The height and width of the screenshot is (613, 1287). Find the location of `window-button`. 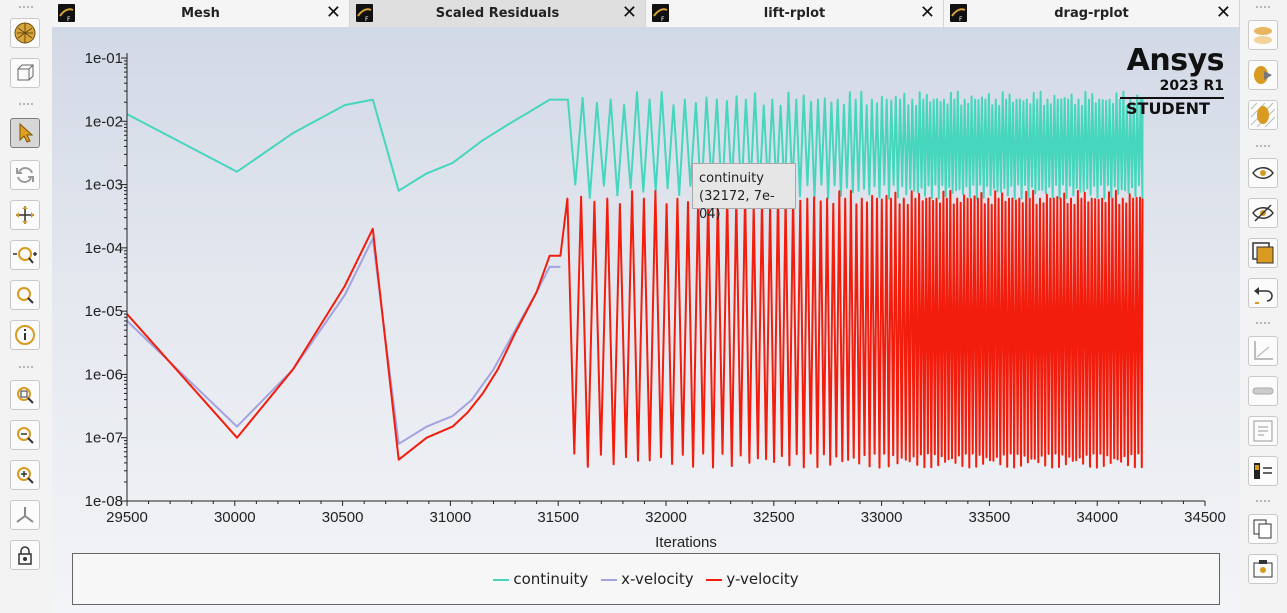

window-button is located at coordinates (1263, 253).